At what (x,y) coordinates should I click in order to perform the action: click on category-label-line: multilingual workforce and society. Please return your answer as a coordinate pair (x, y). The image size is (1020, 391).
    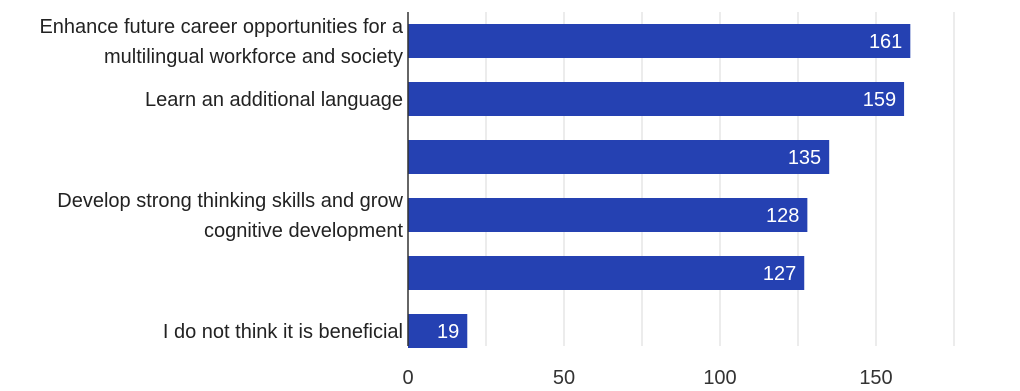
    Looking at the image, I should click on (253, 57).